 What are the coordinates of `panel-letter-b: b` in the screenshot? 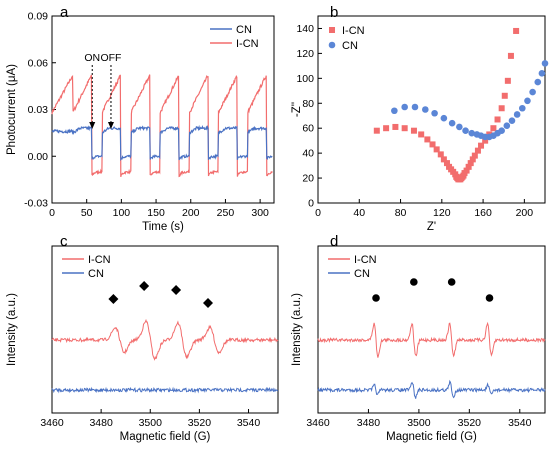 It's located at (334, 12).